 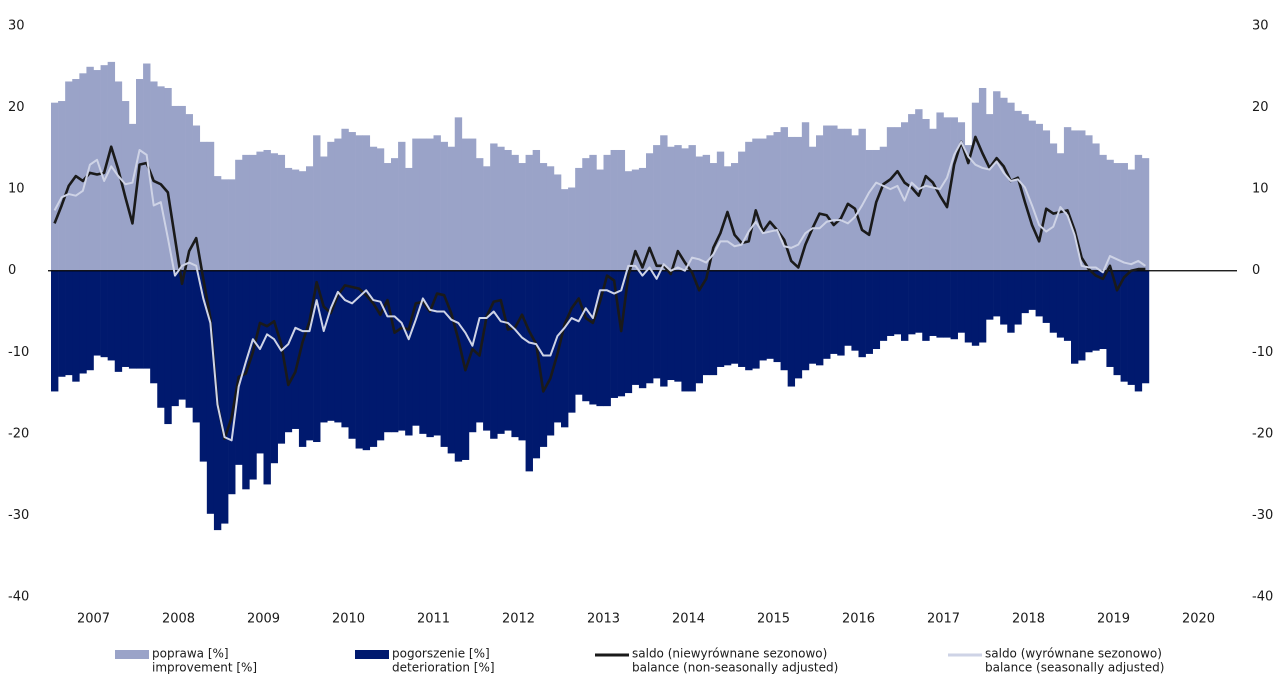 What do you see at coordinates (1113, 619) in the screenshot?
I see `x-tick-label: 2019` at bounding box center [1113, 619].